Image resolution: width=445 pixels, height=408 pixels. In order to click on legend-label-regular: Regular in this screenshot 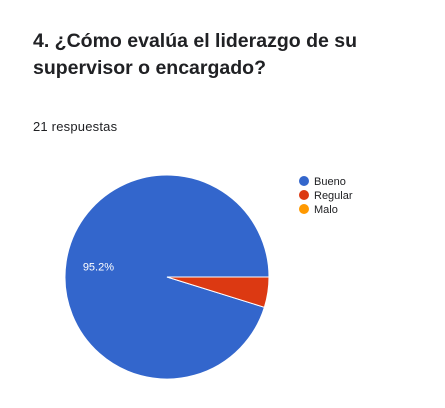, I will do `click(333, 196)`.